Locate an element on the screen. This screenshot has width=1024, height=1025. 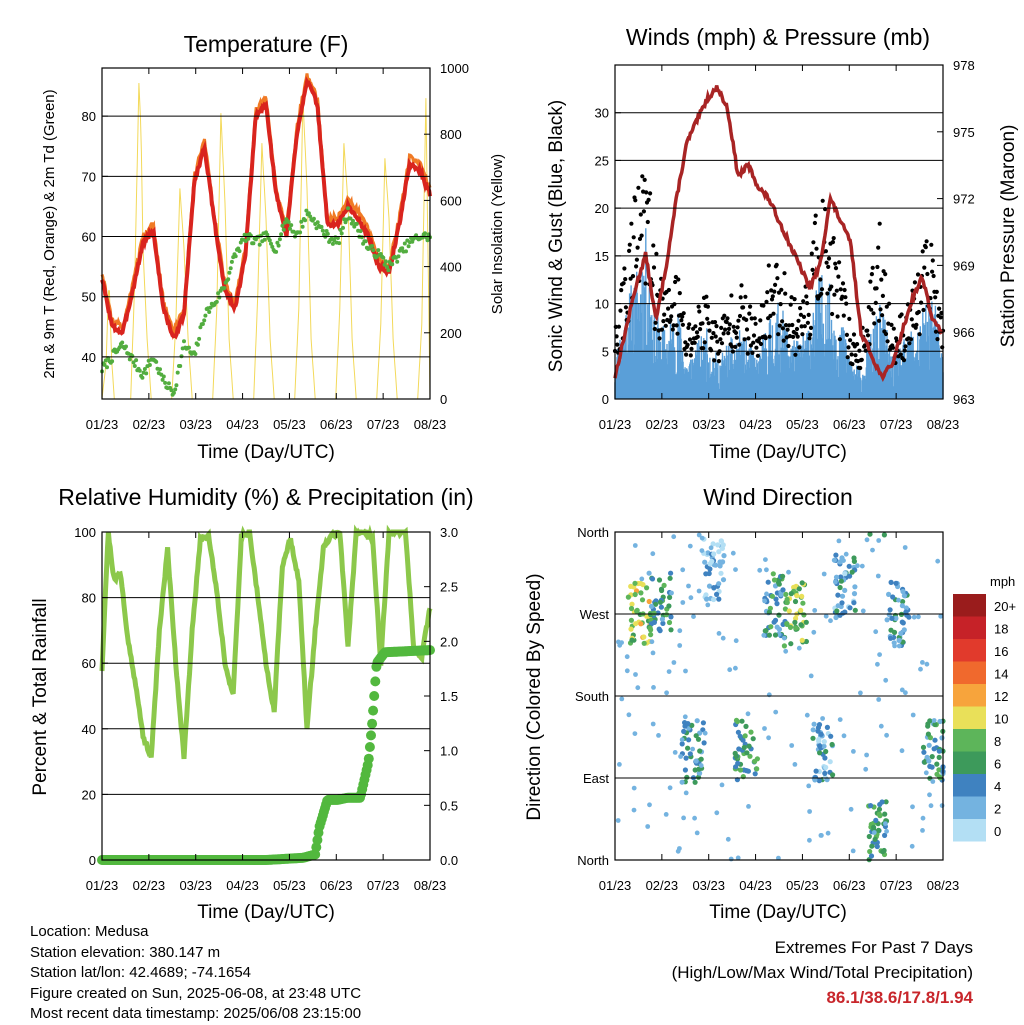
y-tick-label: 70 is located at coordinates (89, 176).